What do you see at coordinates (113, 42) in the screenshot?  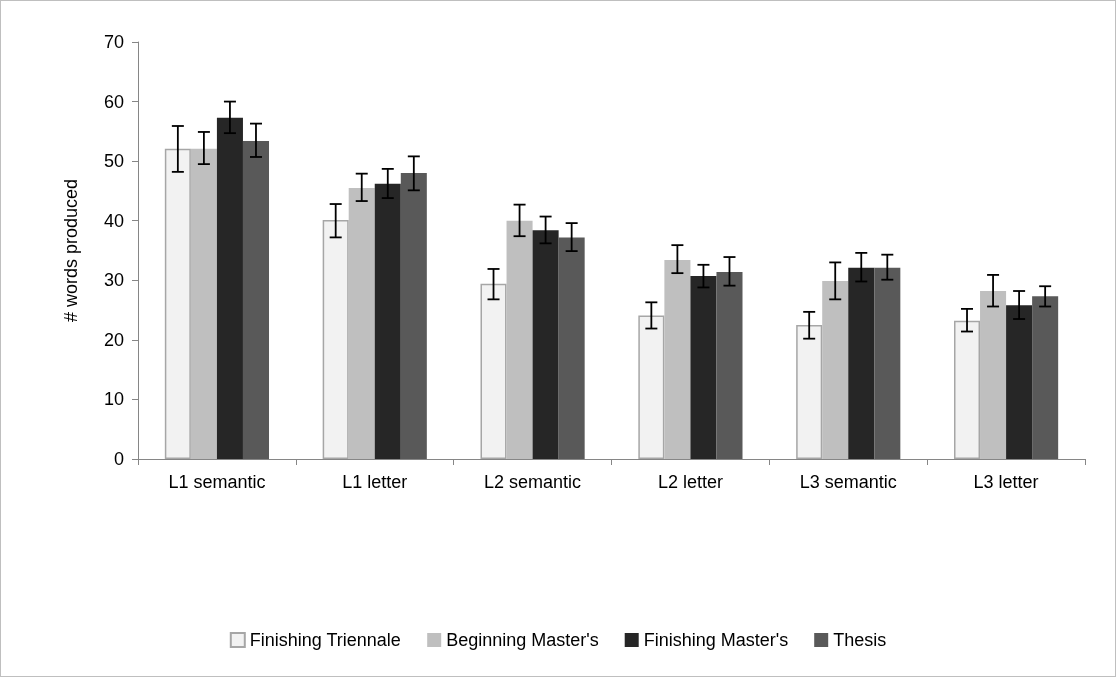 I see `y-tick-label: 70` at bounding box center [113, 42].